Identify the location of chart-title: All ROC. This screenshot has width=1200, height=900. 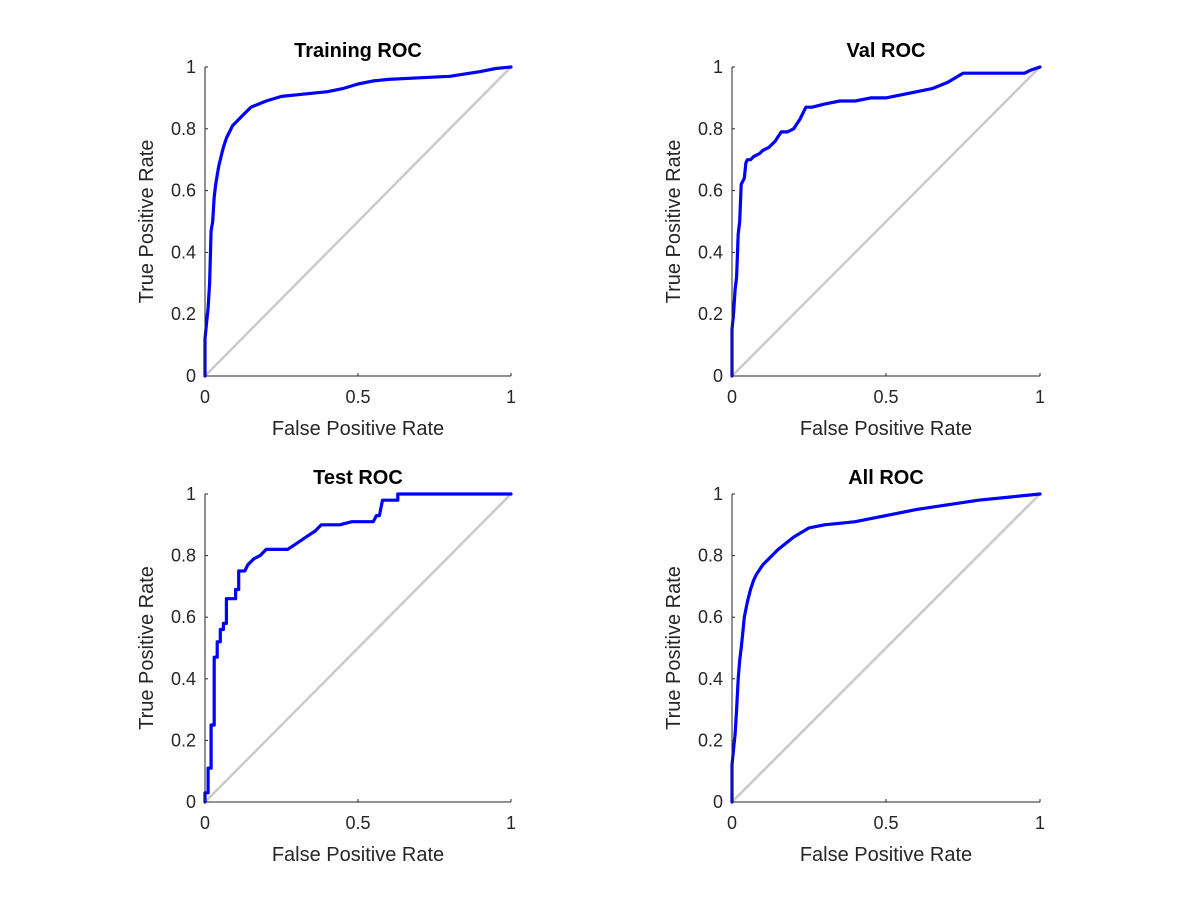
(886, 478).